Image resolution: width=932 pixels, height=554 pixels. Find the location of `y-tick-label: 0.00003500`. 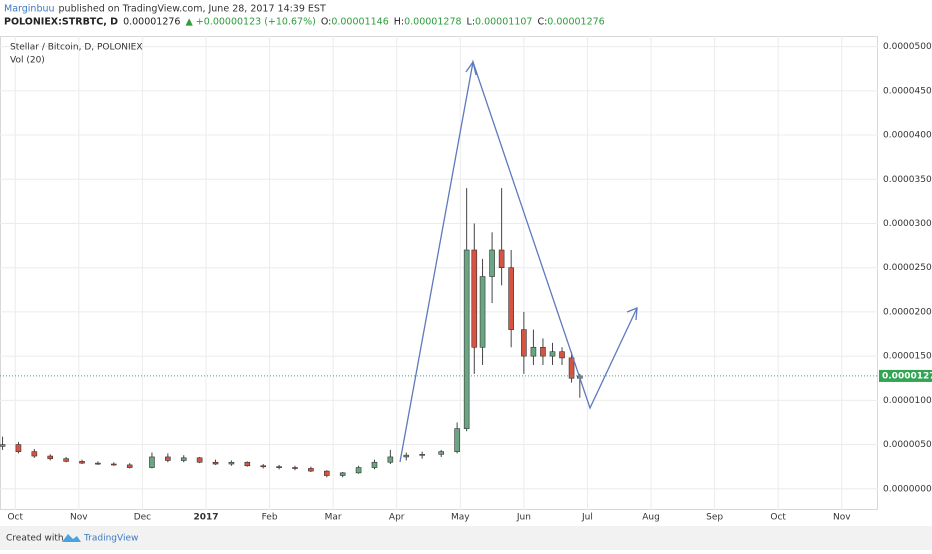

y-tick-label: 0.00003500 is located at coordinates (907, 180).